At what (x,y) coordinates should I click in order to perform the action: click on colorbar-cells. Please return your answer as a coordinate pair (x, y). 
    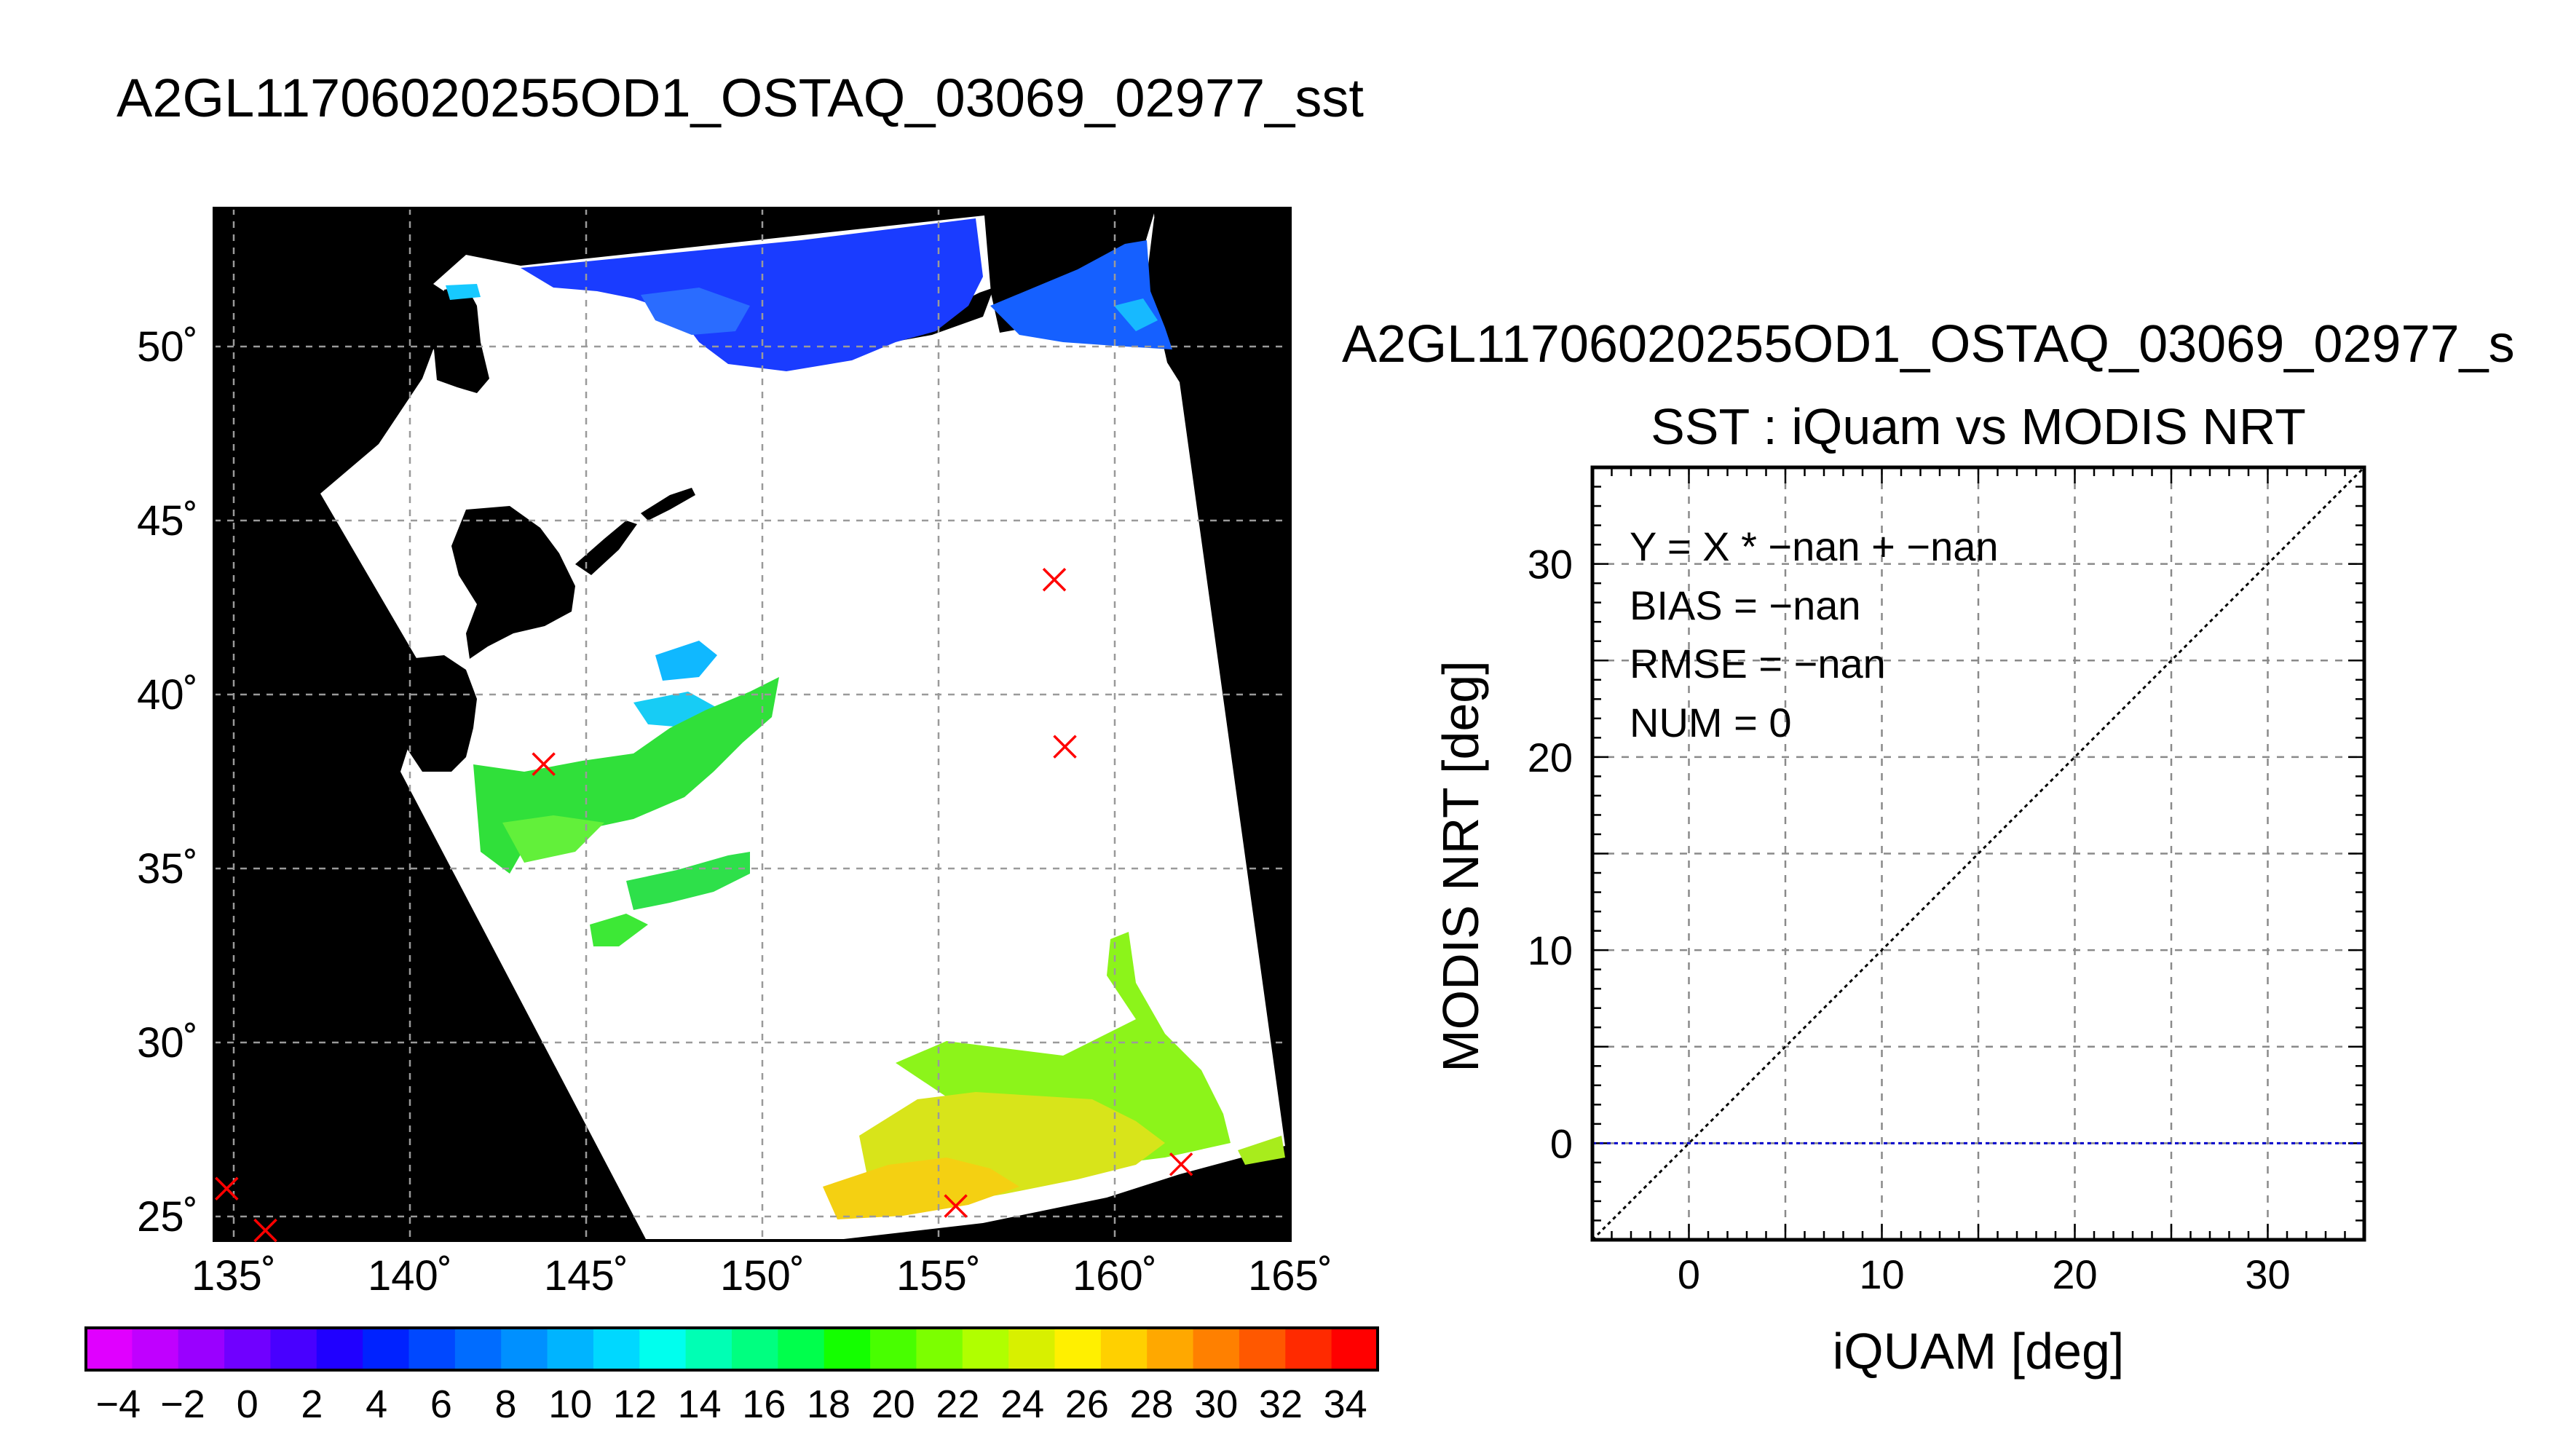
    Looking at the image, I should click on (732, 1349).